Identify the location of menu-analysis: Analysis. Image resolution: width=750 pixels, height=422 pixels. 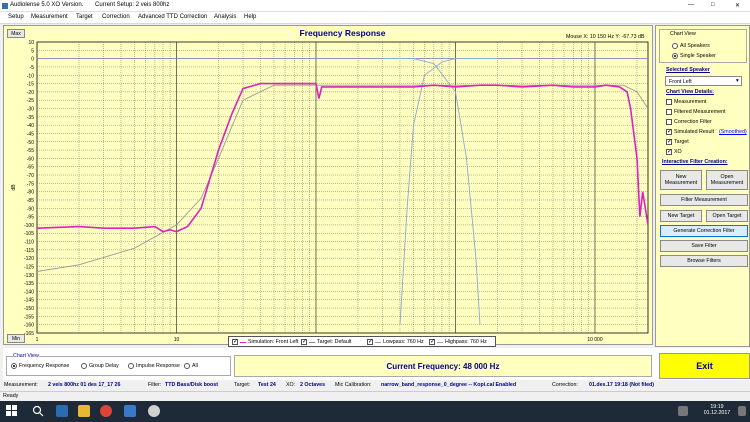
(225, 17).